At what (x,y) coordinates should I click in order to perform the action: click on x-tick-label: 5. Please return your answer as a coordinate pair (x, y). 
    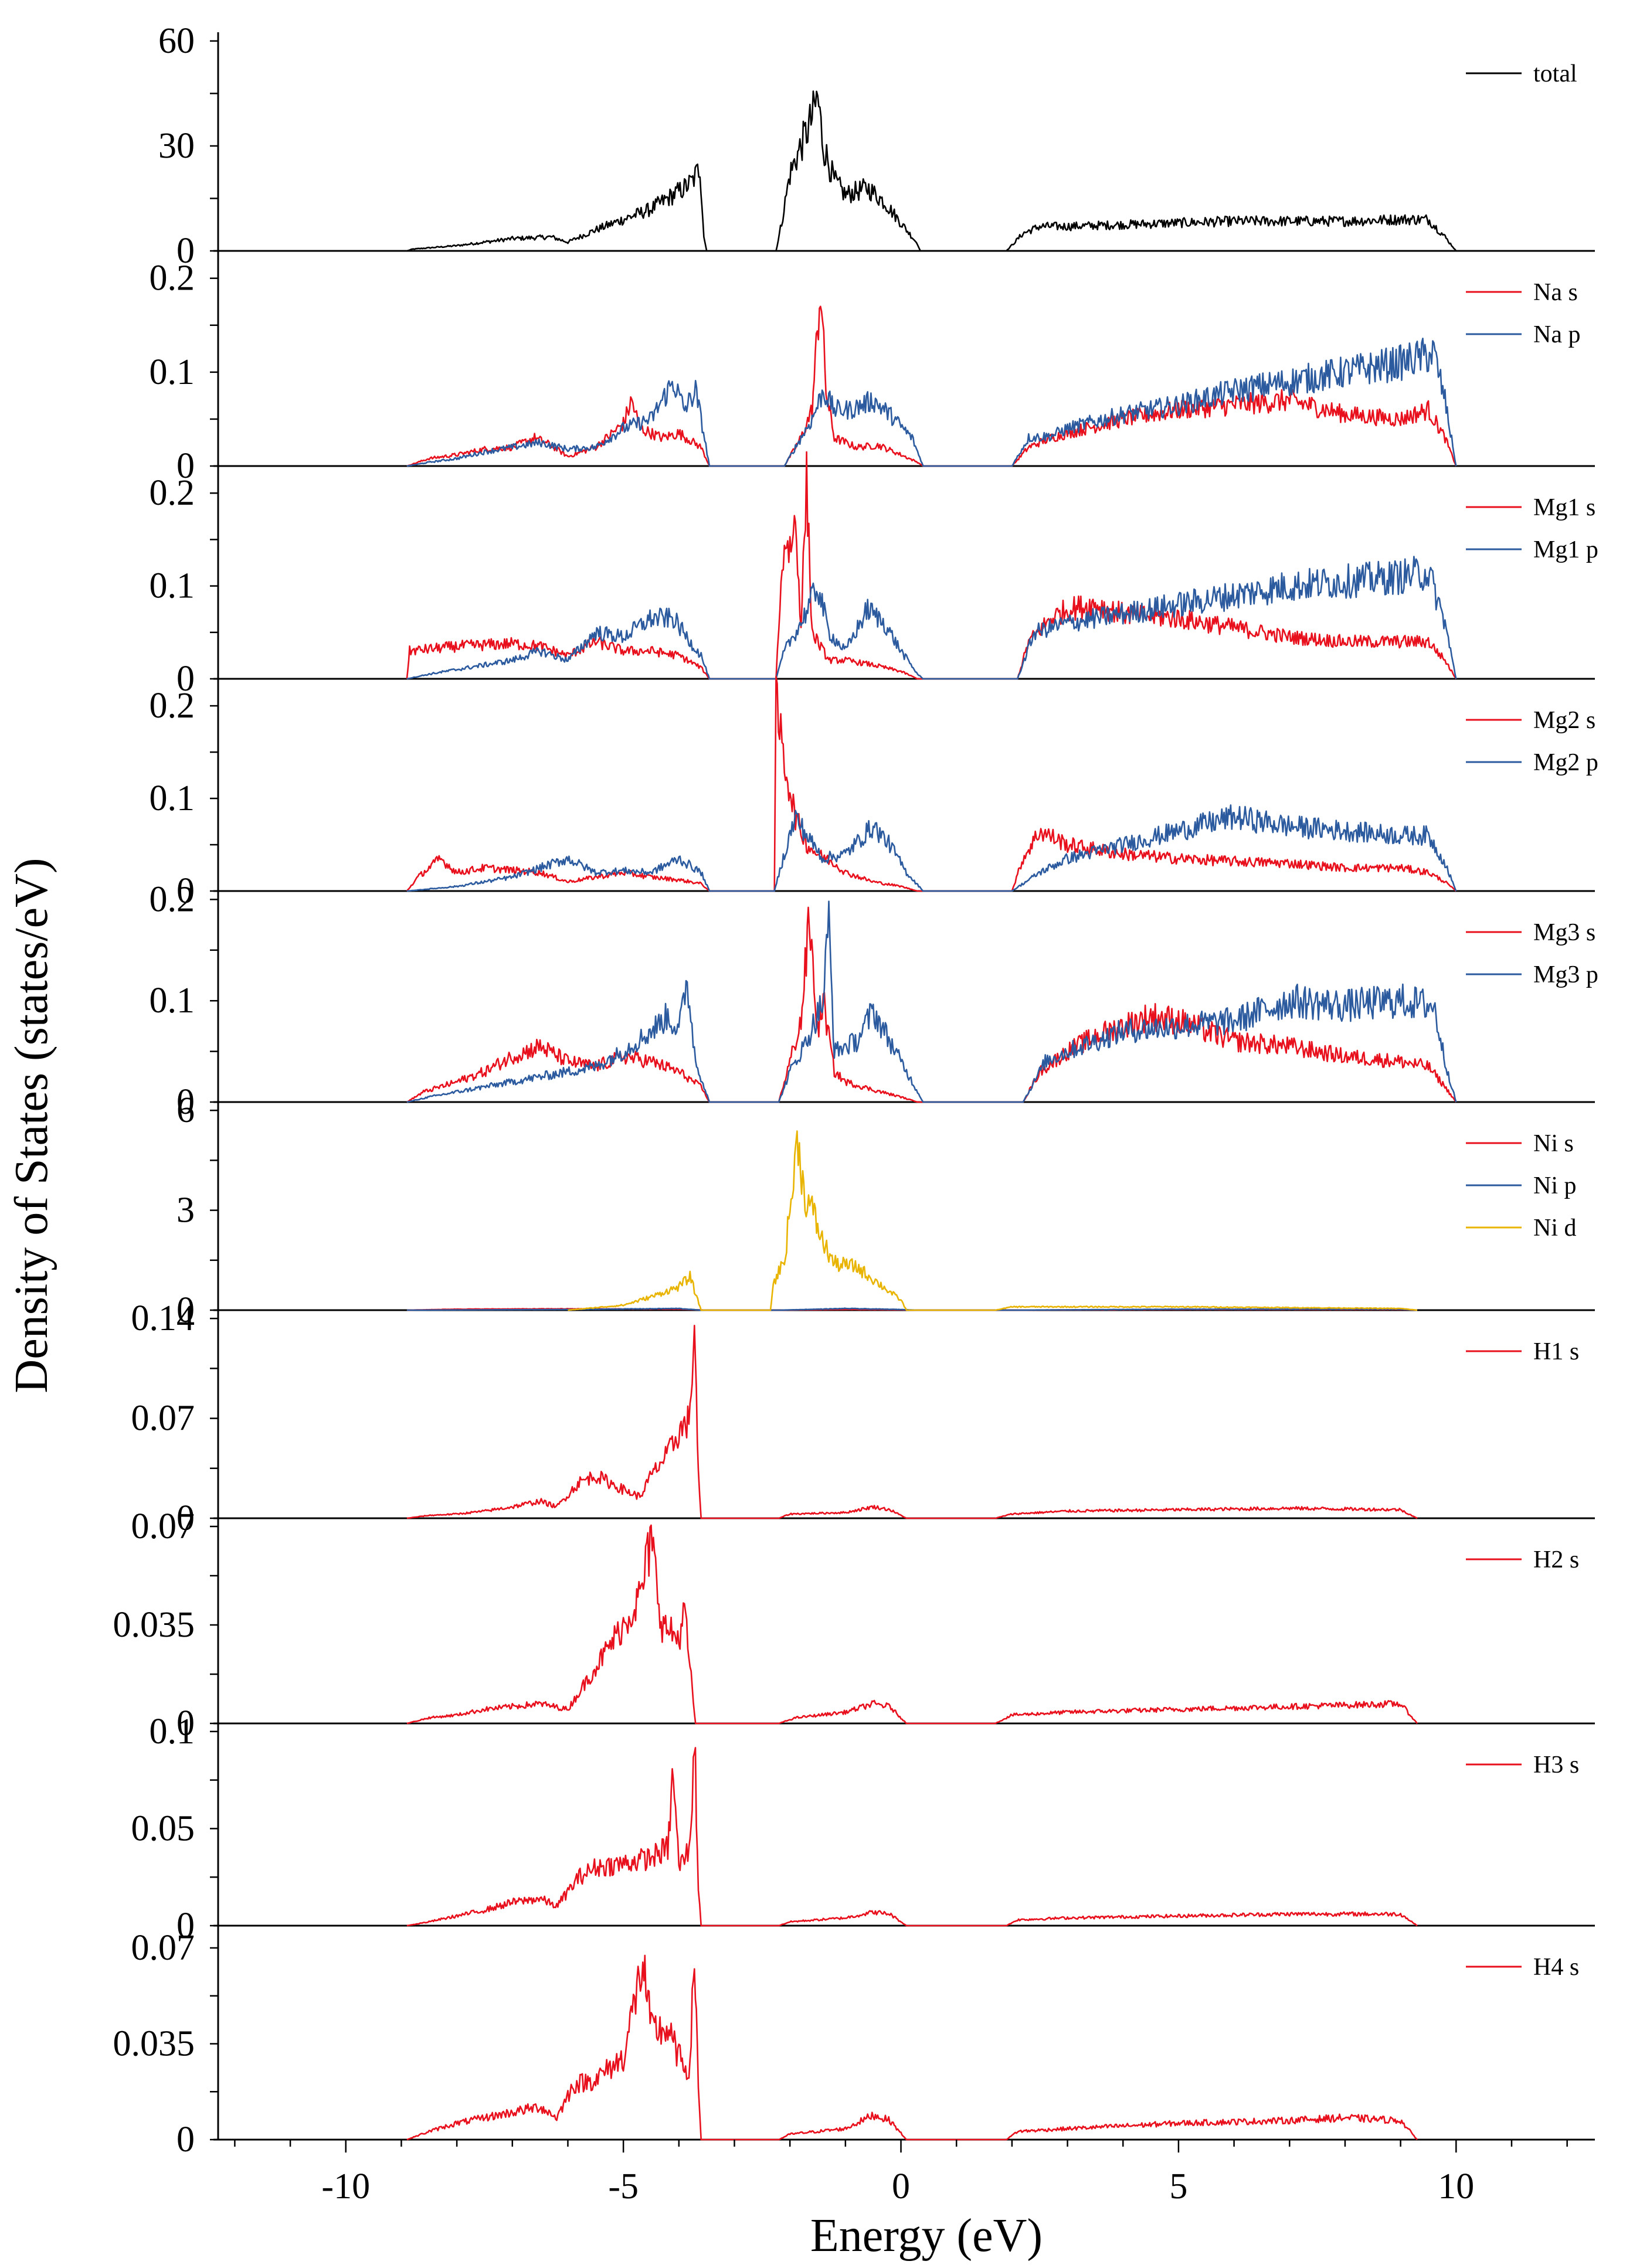
    Looking at the image, I should click on (1178, 2186).